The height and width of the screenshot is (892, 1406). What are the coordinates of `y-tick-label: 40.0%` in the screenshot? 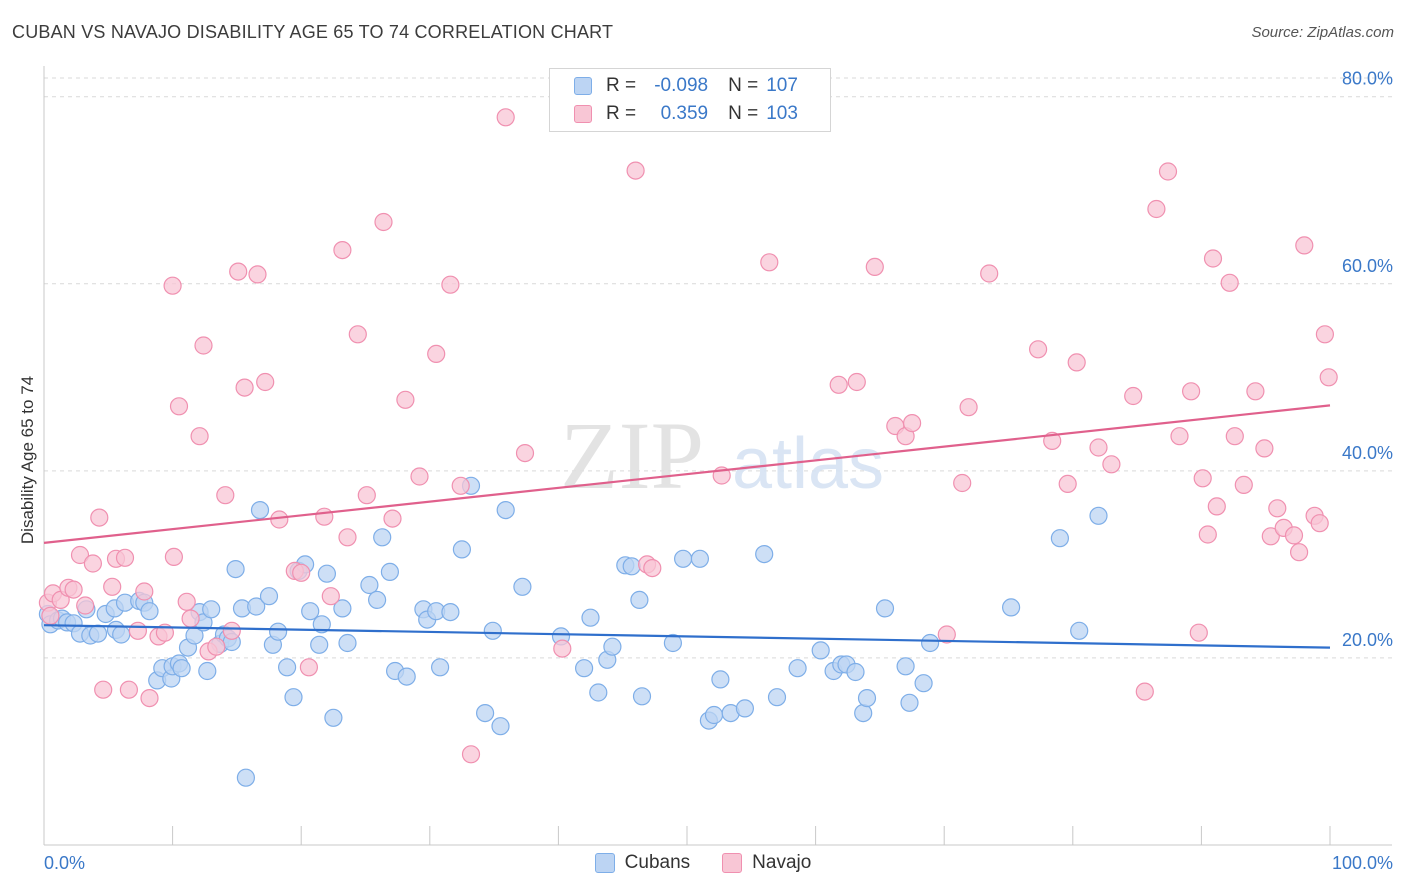 It's located at (1367, 453).